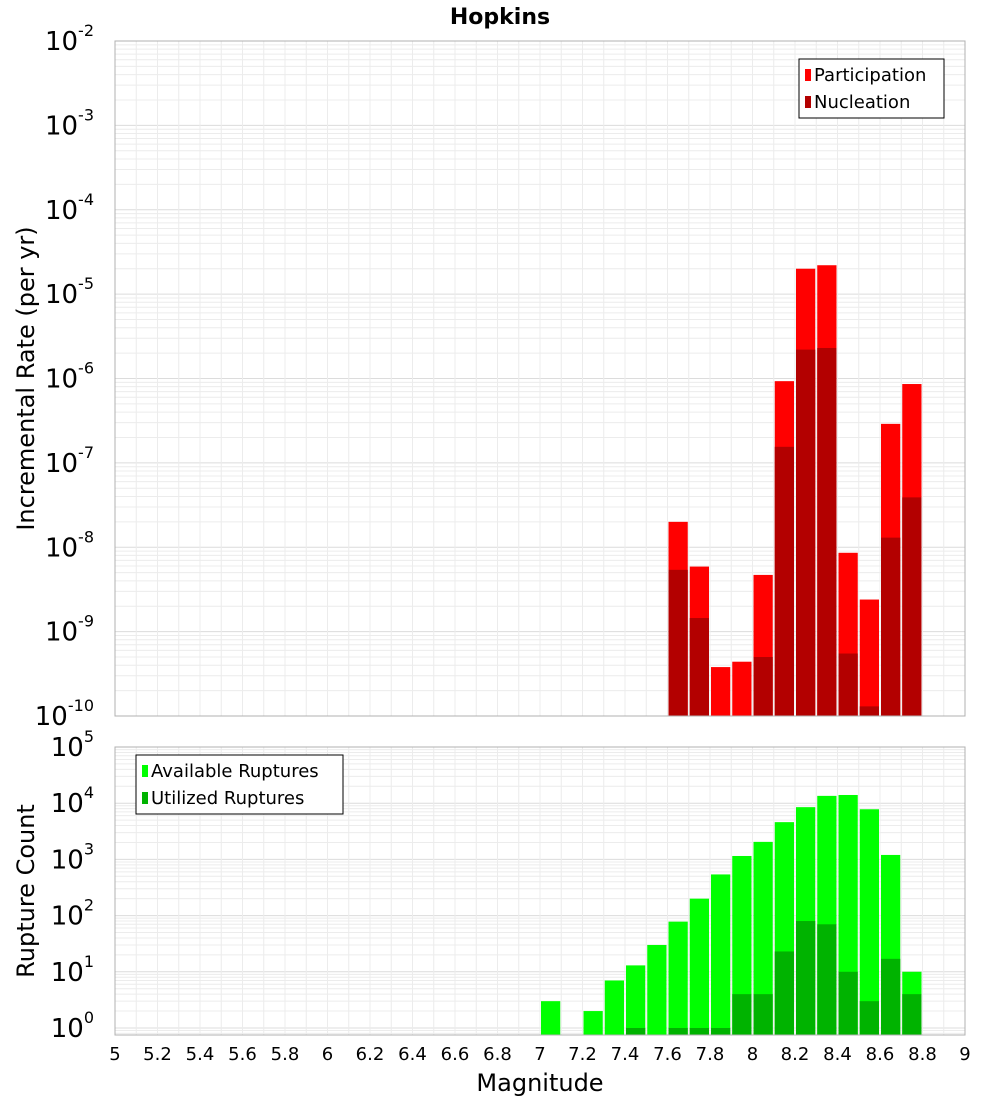 This screenshot has width=1000, height=1100. Describe the element at coordinates (848, 1003) in the screenshot. I see `bar-utilized-ruptures-8.45` at that location.